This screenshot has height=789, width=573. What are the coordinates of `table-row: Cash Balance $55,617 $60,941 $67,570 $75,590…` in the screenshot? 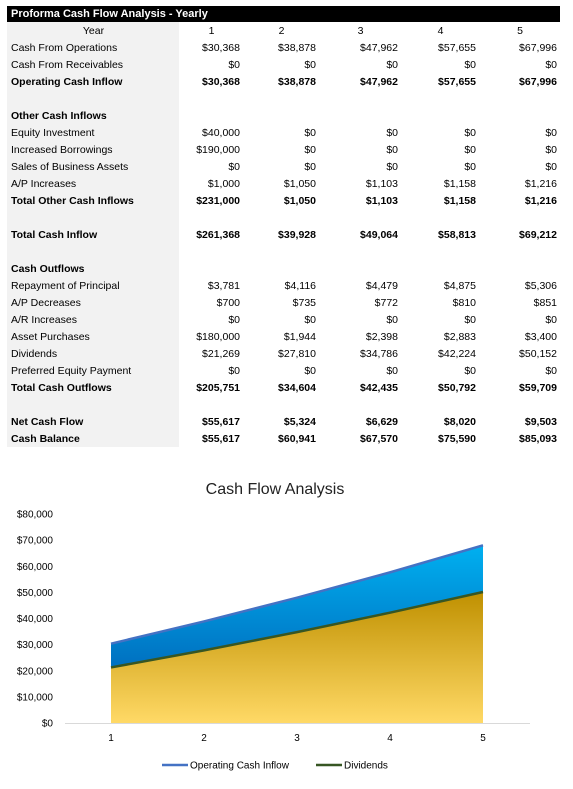 It's located at (283, 438).